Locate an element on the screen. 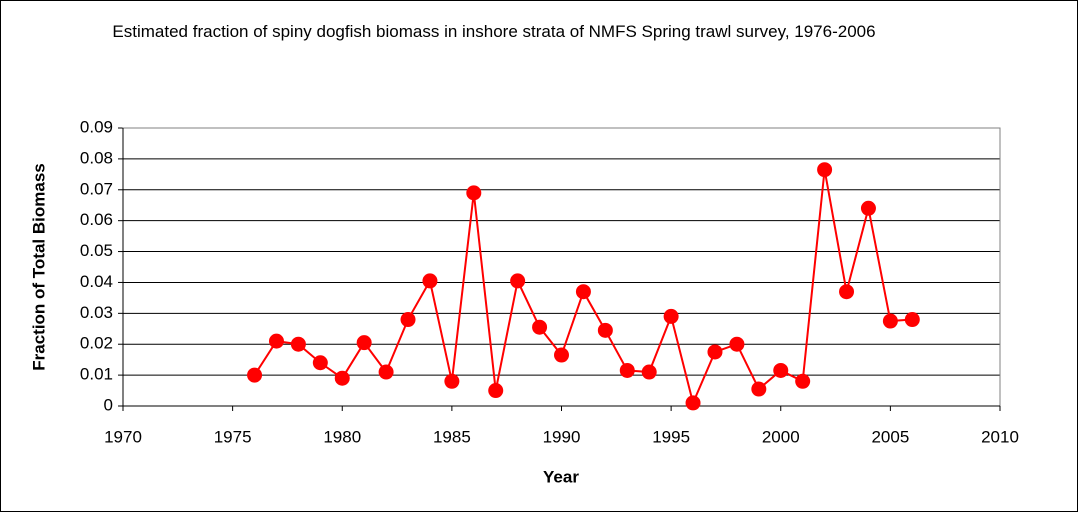 Image resolution: width=1078 pixels, height=512 pixels. x-tick-label: 2000 is located at coordinates (781, 436).